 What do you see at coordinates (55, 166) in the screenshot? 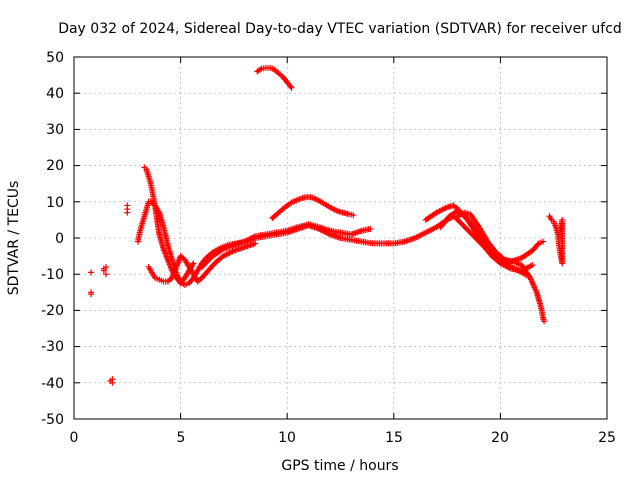
I see `y-tick-label: 20` at bounding box center [55, 166].